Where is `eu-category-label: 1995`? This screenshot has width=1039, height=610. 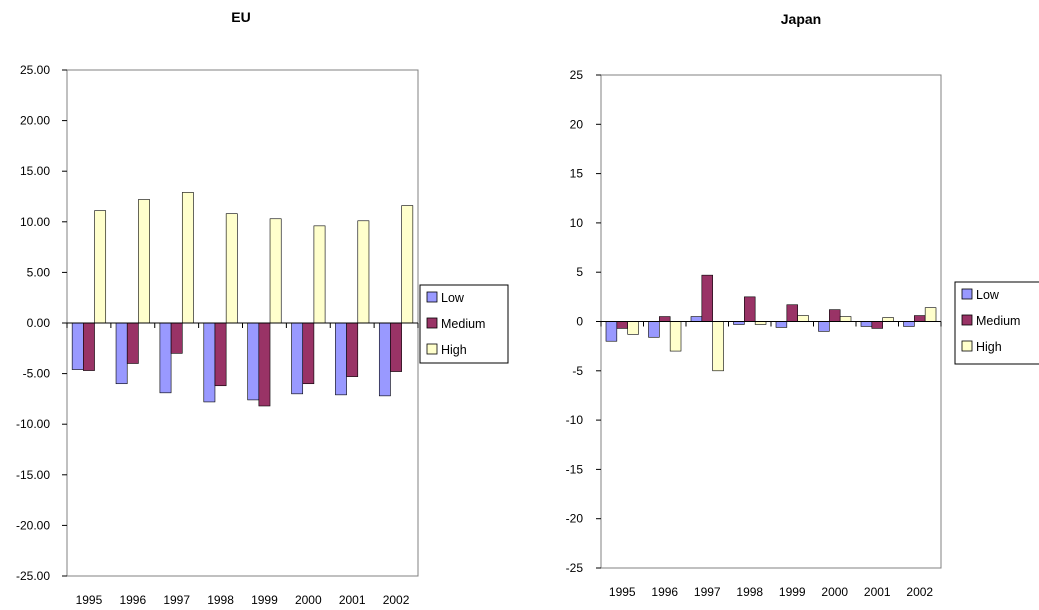 eu-category-label: 1995 is located at coordinates (89, 600).